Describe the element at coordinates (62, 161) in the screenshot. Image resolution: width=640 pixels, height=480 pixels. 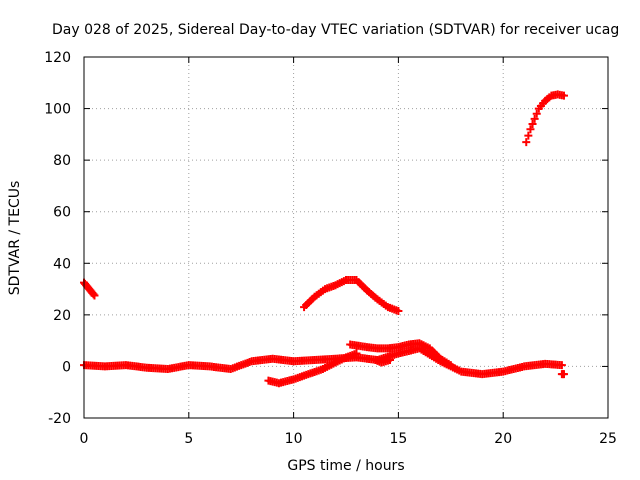
I see `y-tick-label: 80` at that location.